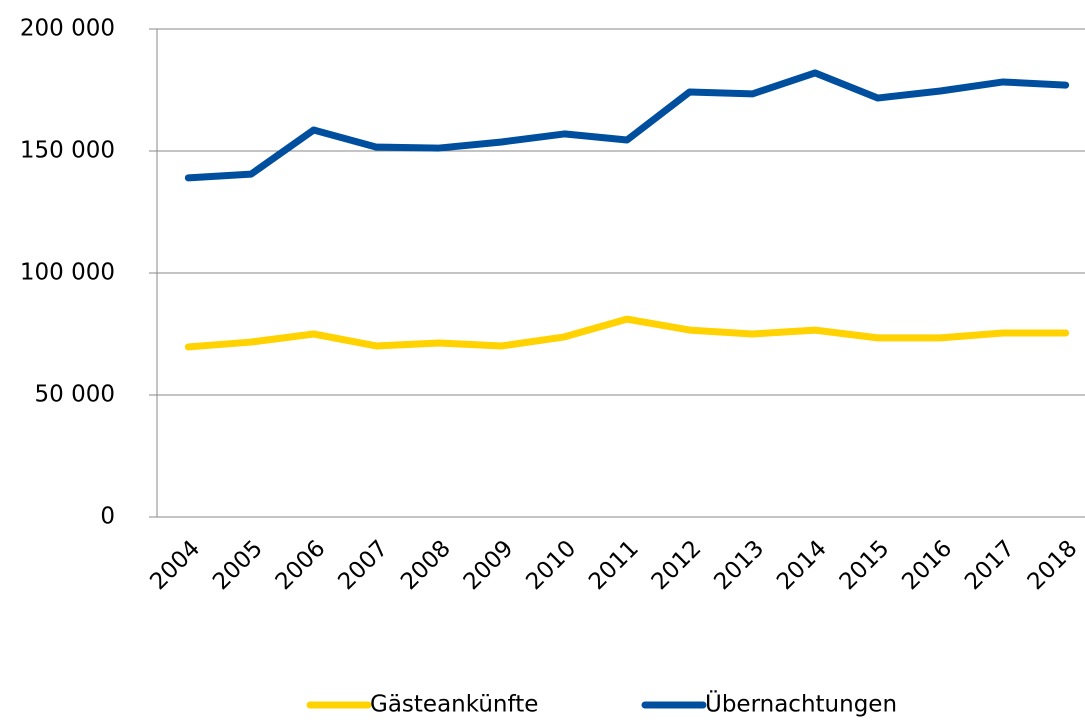 The height and width of the screenshot is (726, 1085). I want to click on y-tick-label: 50 000, so click(75, 395).